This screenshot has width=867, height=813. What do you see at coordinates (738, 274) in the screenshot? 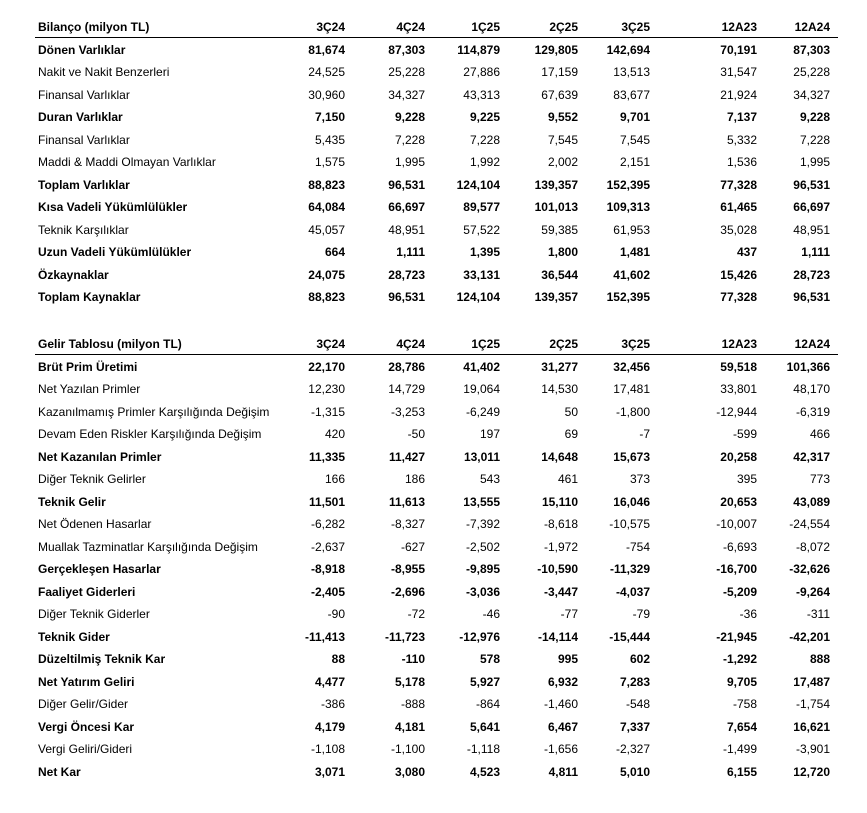
I see `cell-value: 15,426` at bounding box center [738, 274].